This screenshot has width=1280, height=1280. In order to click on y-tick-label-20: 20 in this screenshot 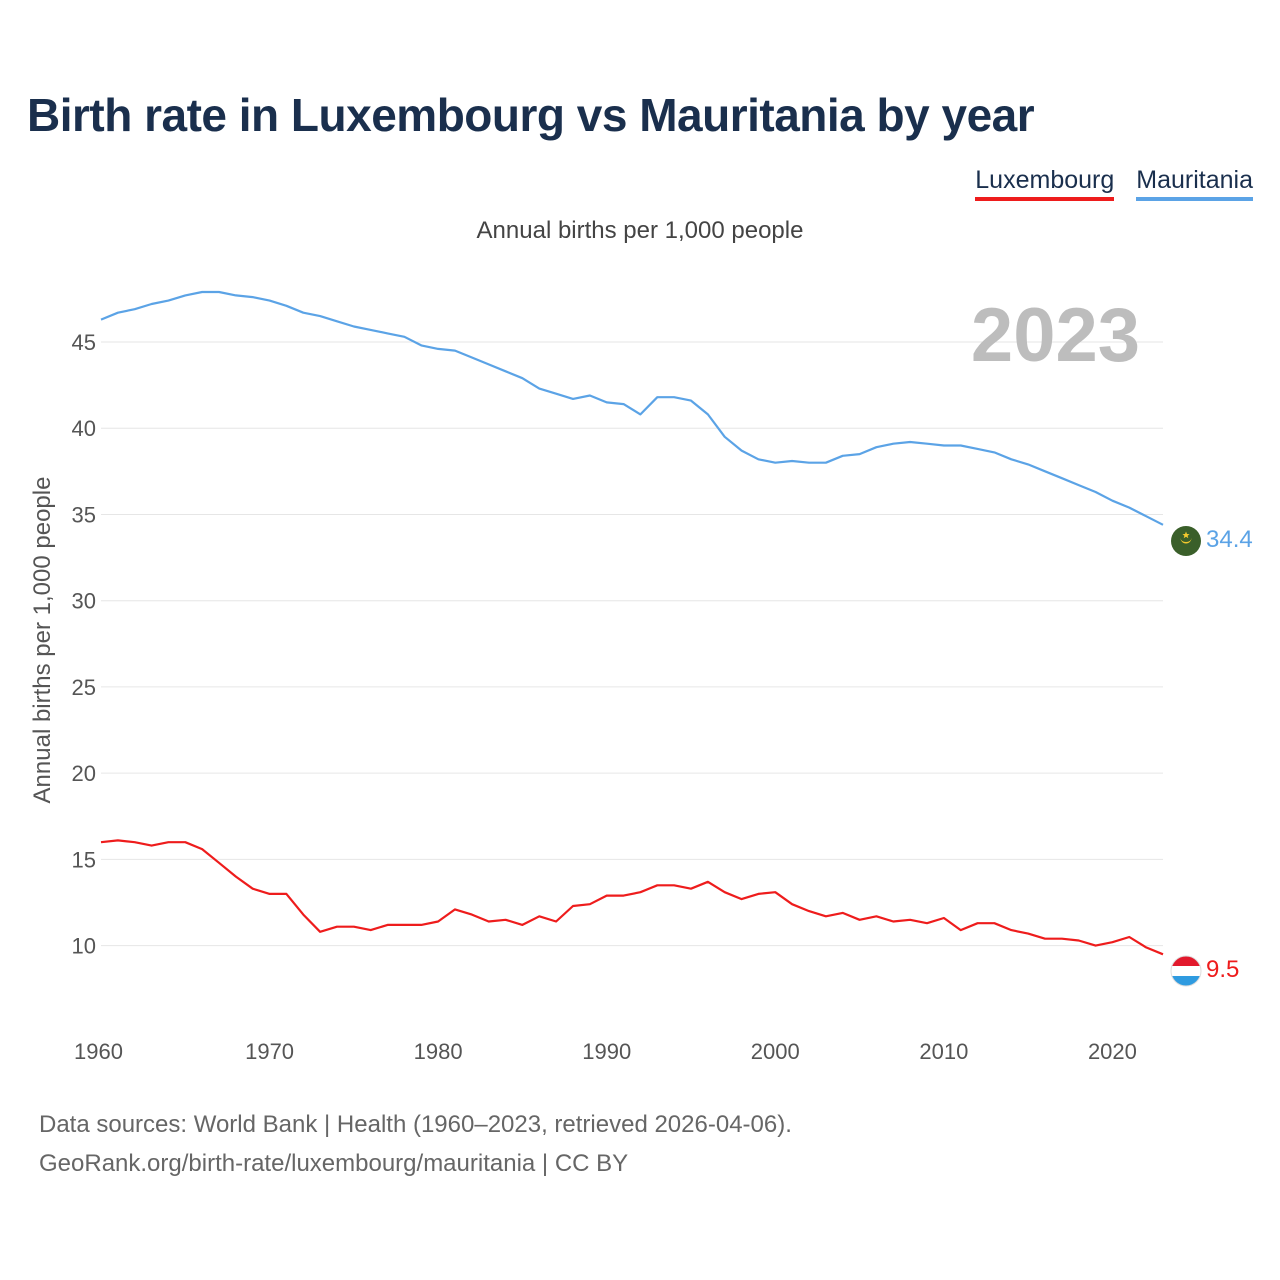, I will do `click(84, 773)`.